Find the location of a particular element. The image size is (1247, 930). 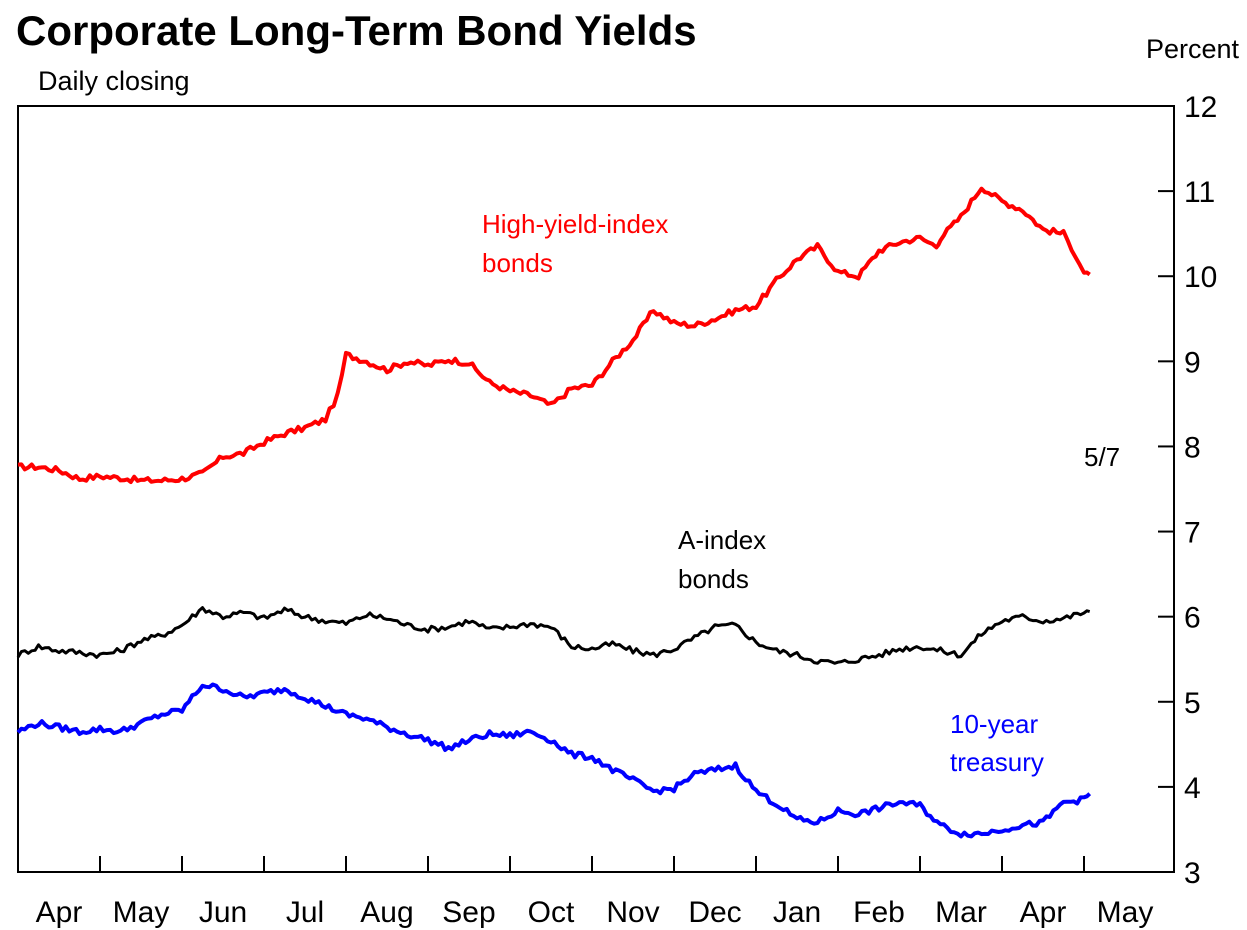

y-tick-label: 11 is located at coordinates (1199, 192).